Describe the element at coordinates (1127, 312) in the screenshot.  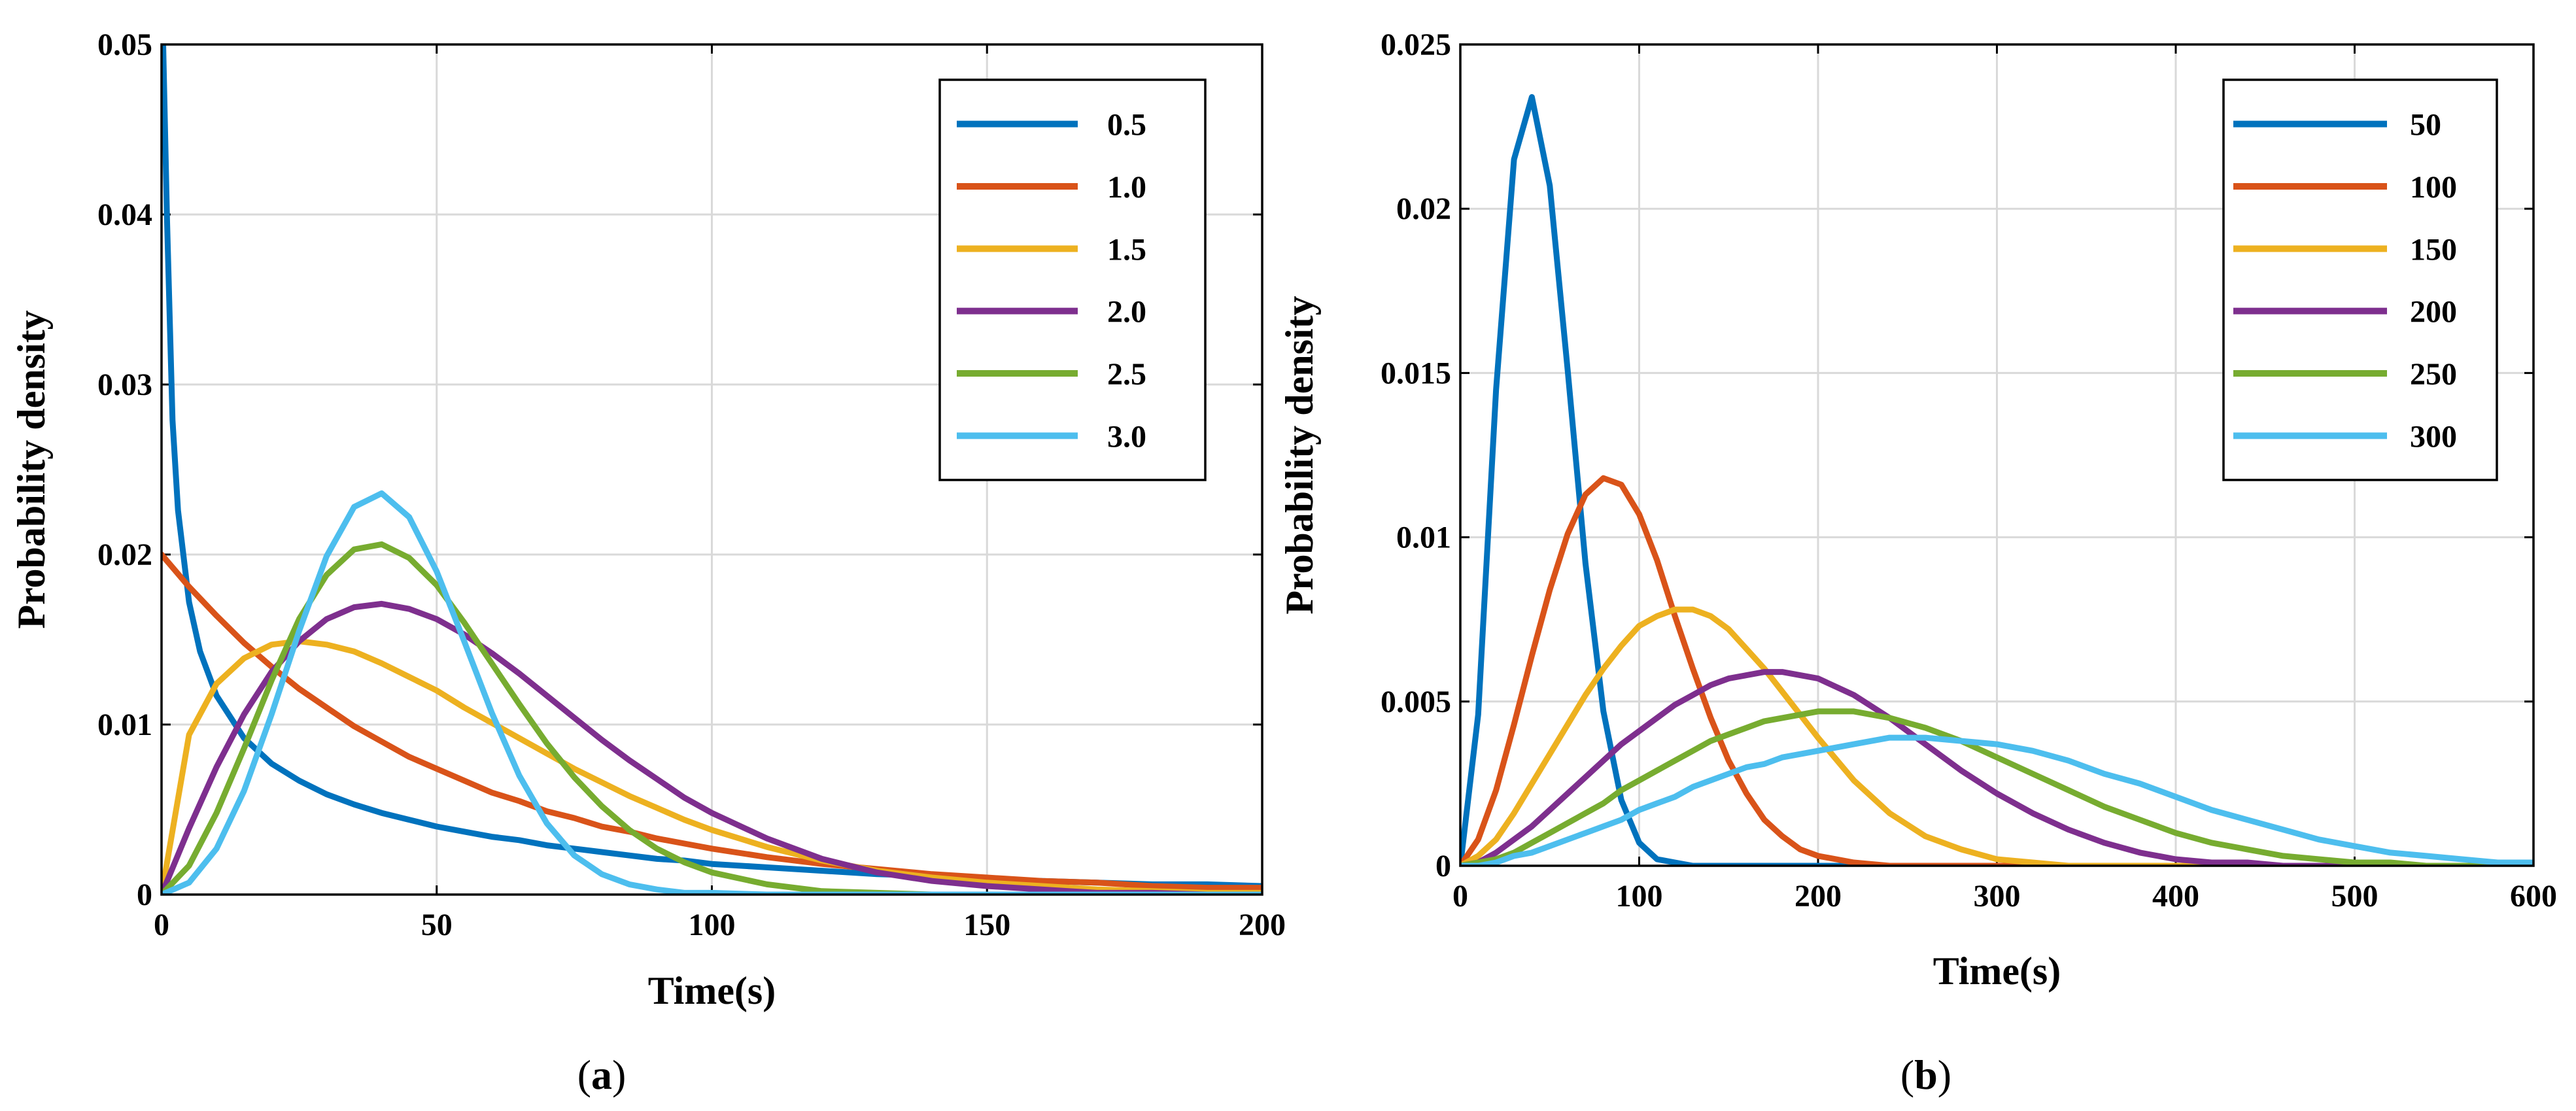
I see `legend-label-2.0: 2.0` at that location.